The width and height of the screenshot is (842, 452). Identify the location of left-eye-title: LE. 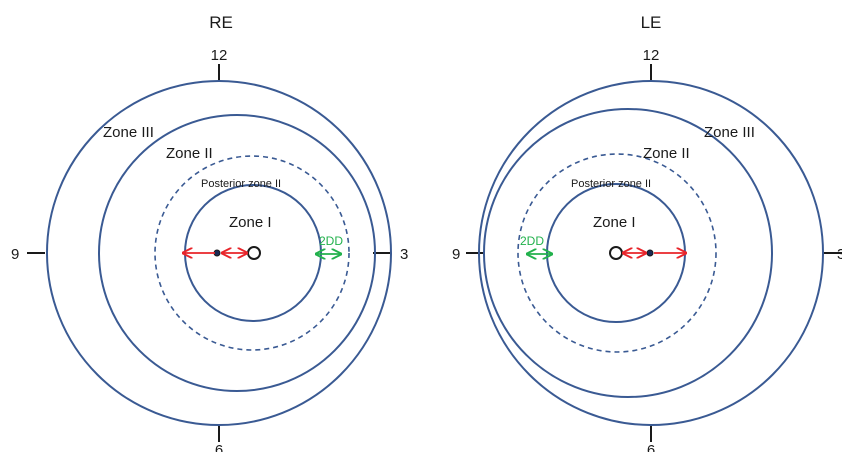
(651, 22).